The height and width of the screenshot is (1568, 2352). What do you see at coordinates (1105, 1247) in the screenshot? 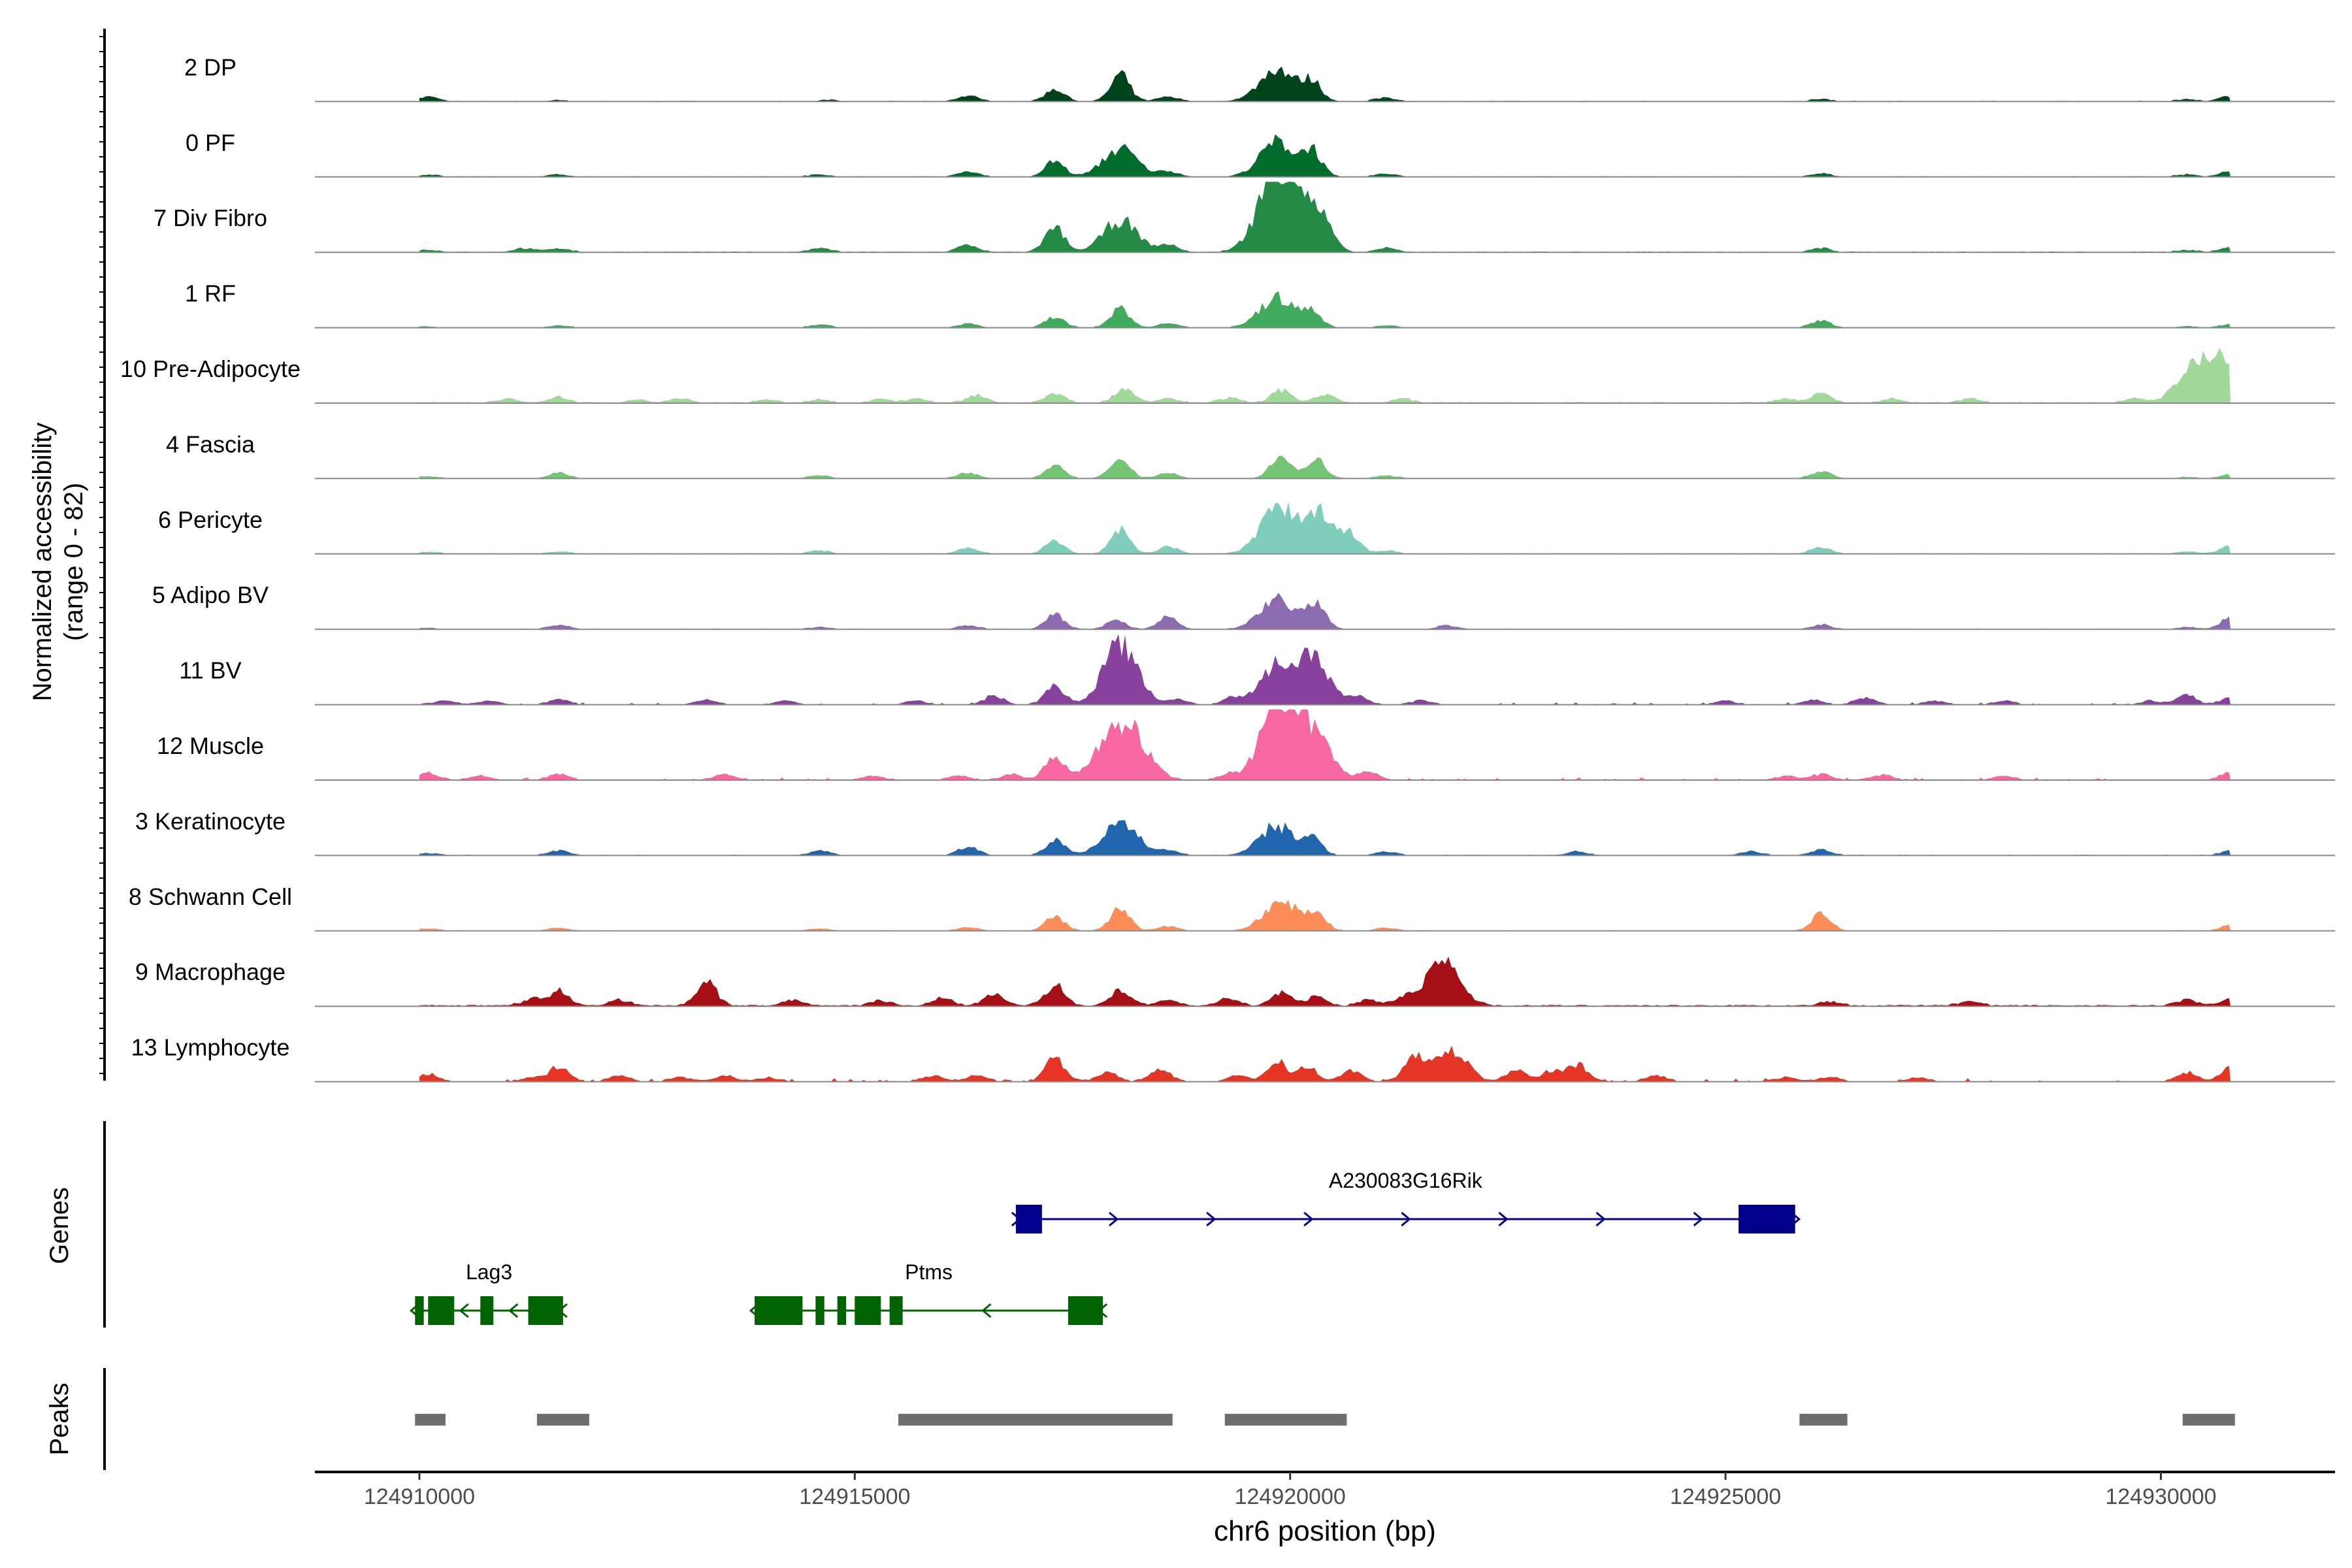
I see `gene-annotation-track: A230083G16Rik Lag3 Ptms` at bounding box center [1105, 1247].